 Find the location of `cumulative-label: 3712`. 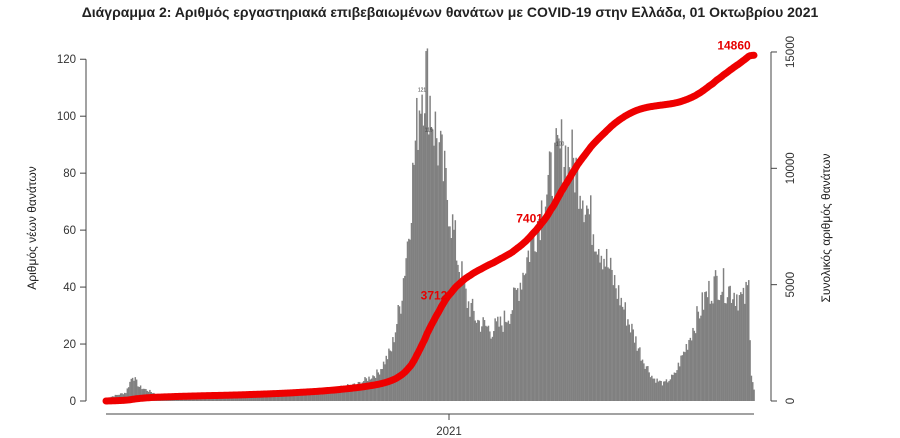

cumulative-label: 3712 is located at coordinates (434, 296).